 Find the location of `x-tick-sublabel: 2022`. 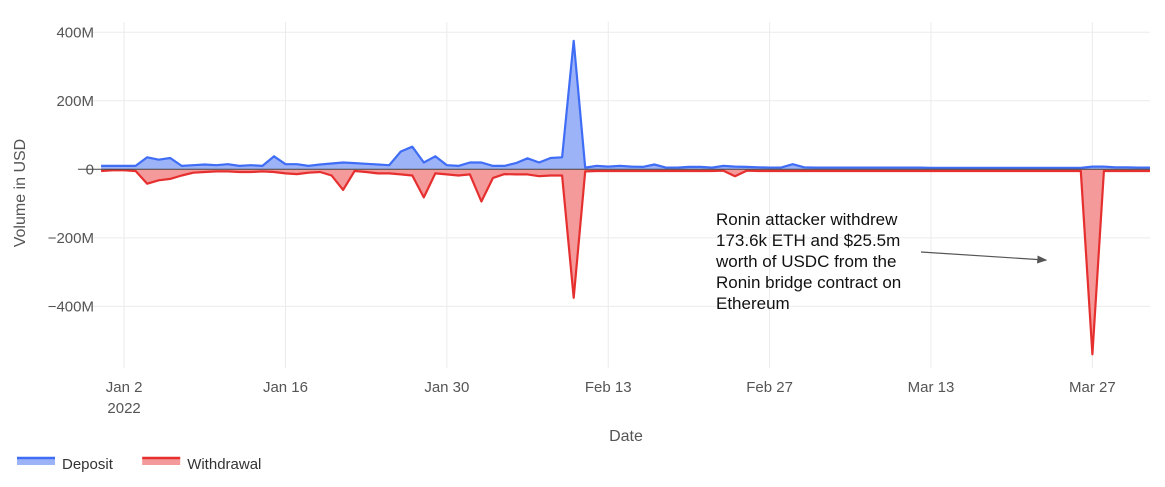

x-tick-sublabel: 2022 is located at coordinates (123, 408).